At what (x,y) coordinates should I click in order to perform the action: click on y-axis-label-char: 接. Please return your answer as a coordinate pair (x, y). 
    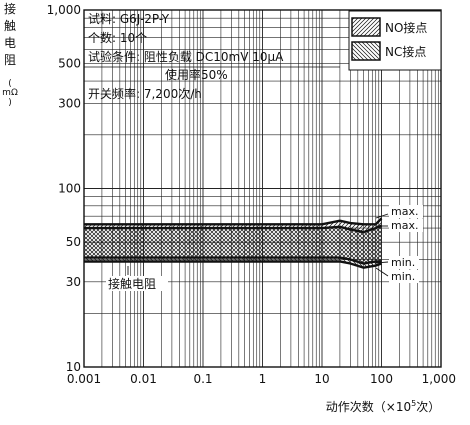
    Looking at the image, I should click on (9, 9).